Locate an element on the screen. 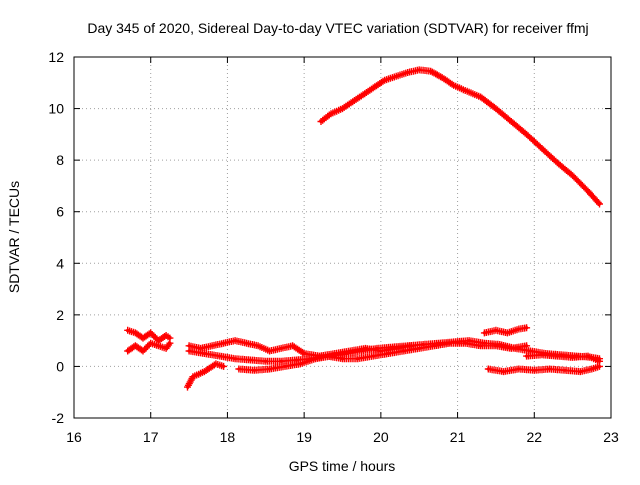  x-tick-label: 21 is located at coordinates (458, 437).